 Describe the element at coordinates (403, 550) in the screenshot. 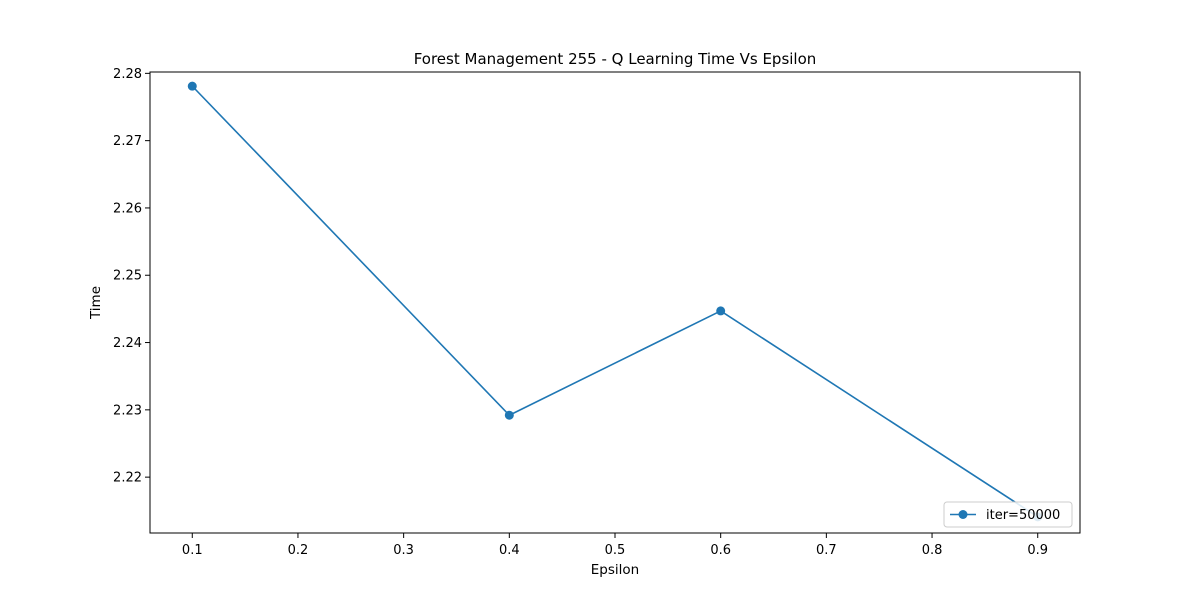

I see `x-tick-label: 0.3` at that location.